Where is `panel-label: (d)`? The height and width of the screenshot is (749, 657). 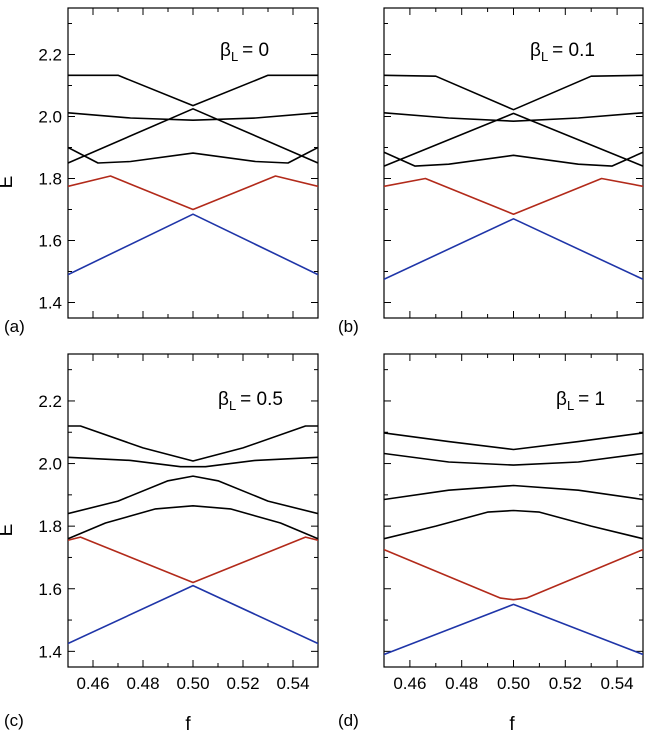
panel-label: (d) is located at coordinates (348, 720).